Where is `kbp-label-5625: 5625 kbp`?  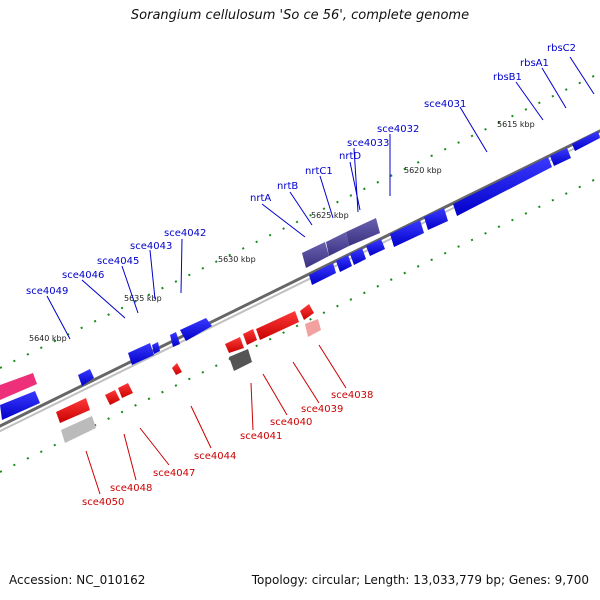 kbp-label-5625: 5625 kbp is located at coordinates (330, 215).